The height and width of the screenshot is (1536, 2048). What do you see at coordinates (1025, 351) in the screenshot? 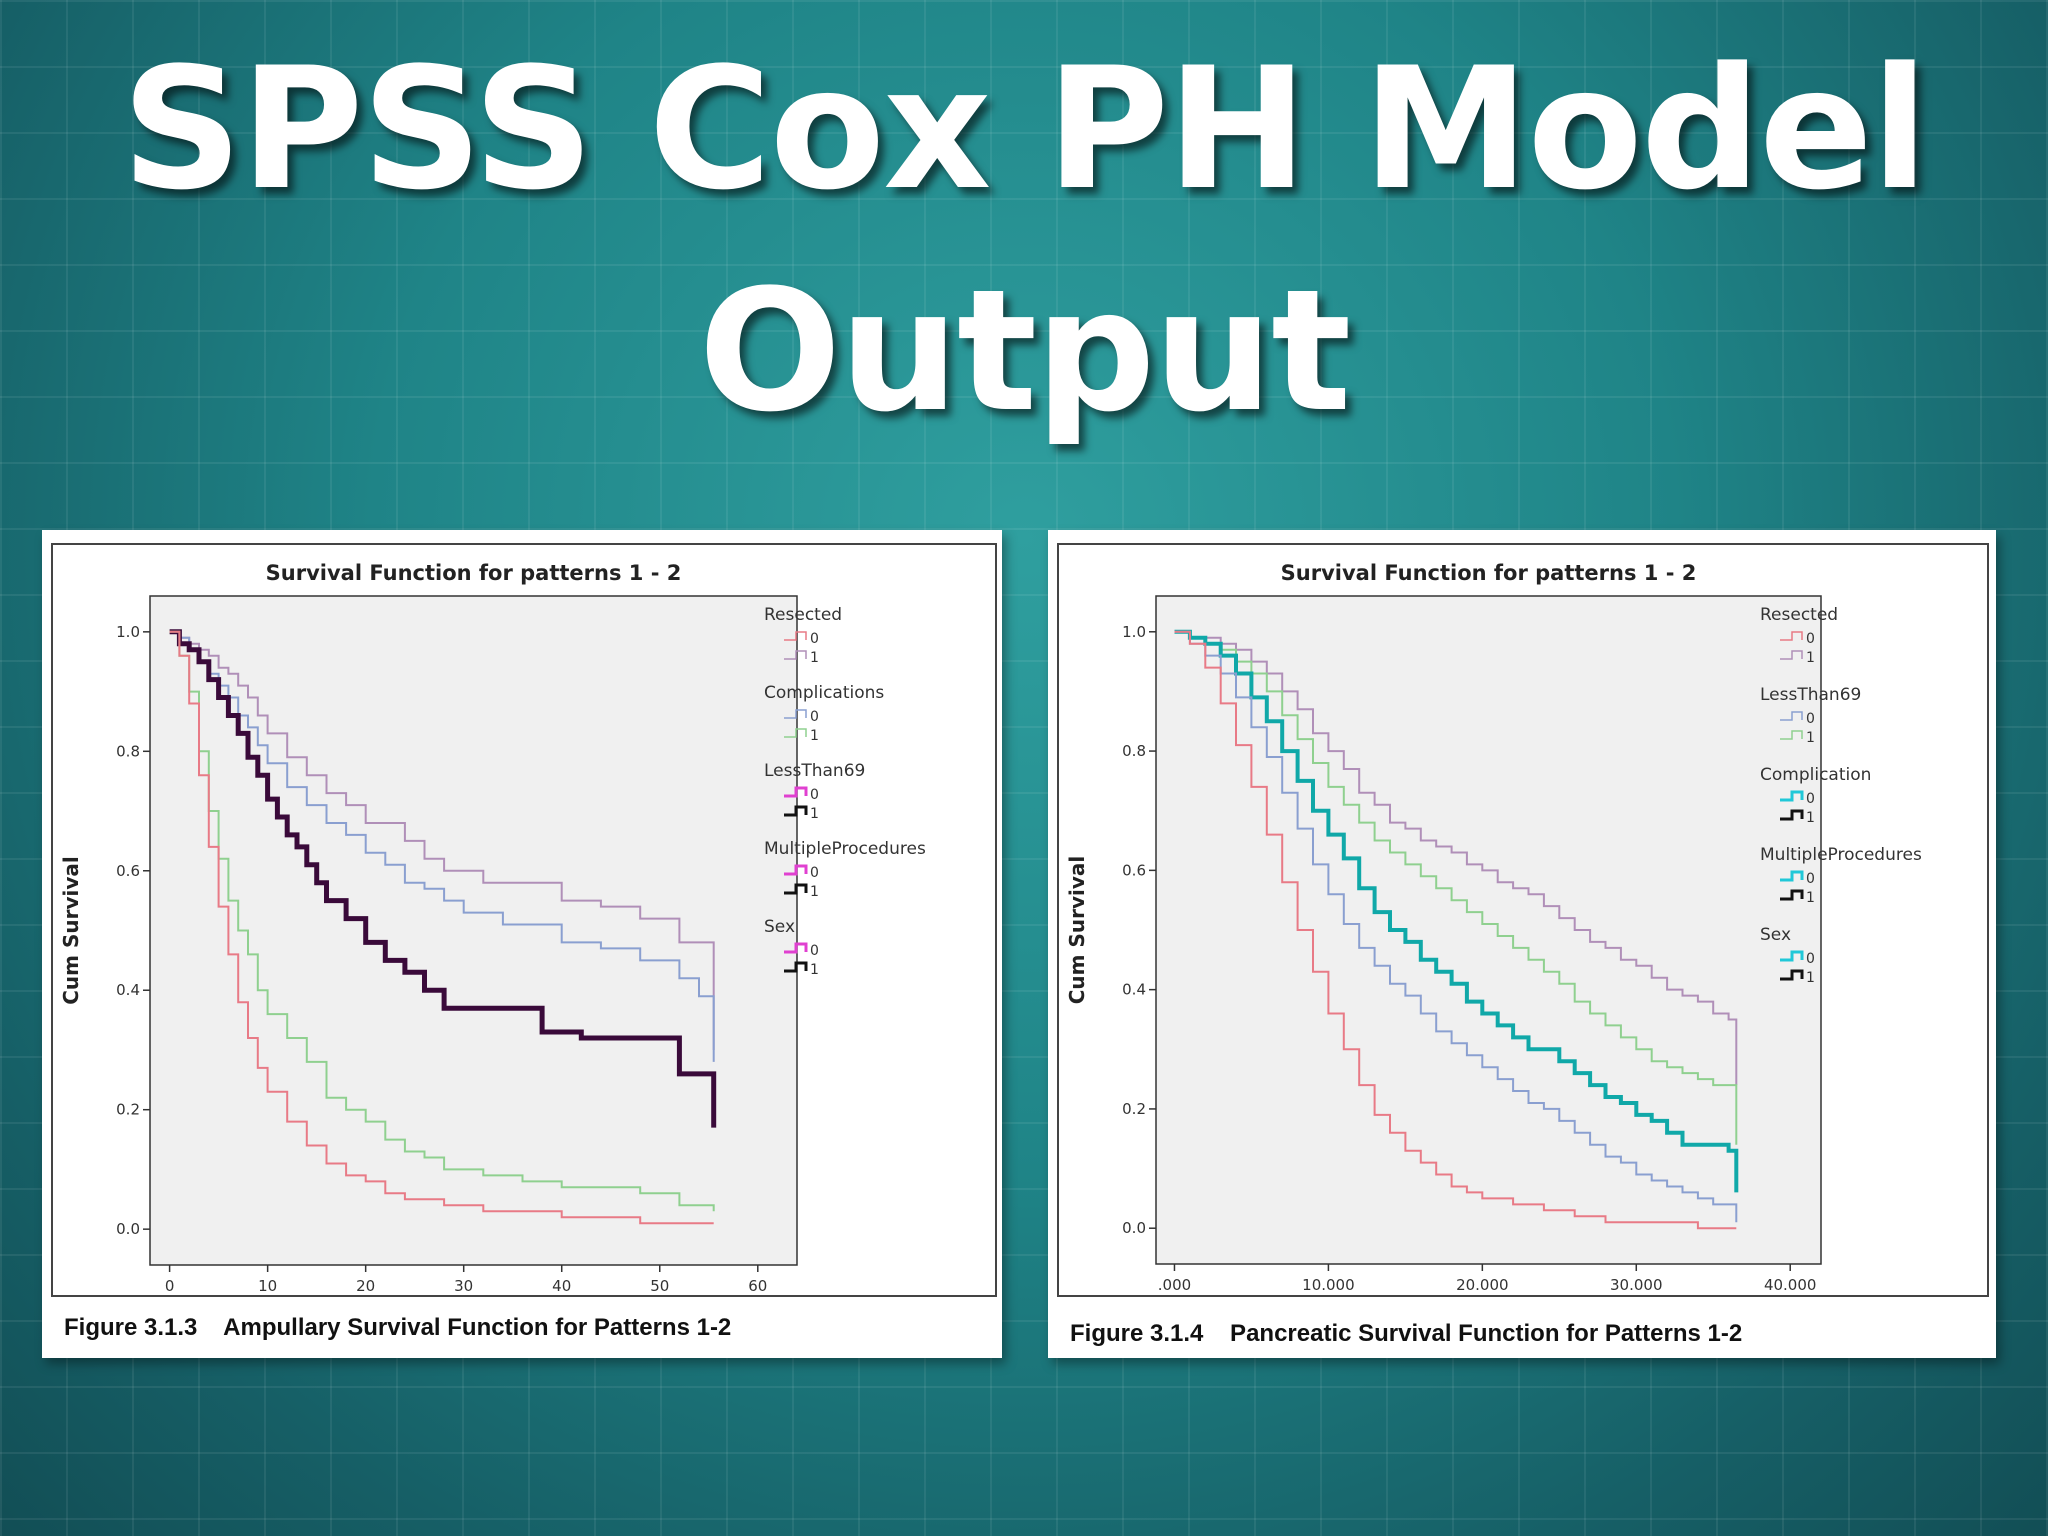
I see `slide-title-line2: Output` at bounding box center [1025, 351].